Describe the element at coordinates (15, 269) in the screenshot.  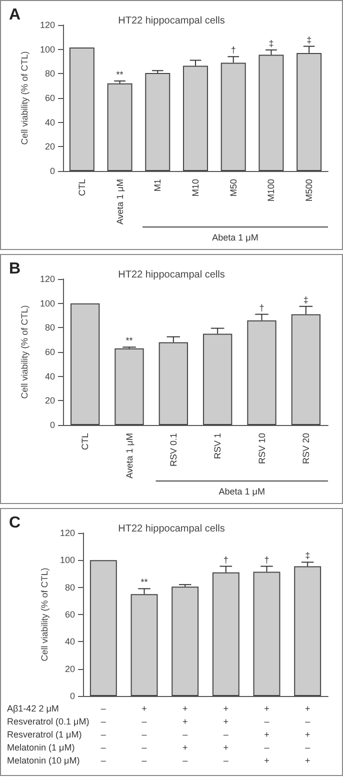
I see `text: B` at that location.